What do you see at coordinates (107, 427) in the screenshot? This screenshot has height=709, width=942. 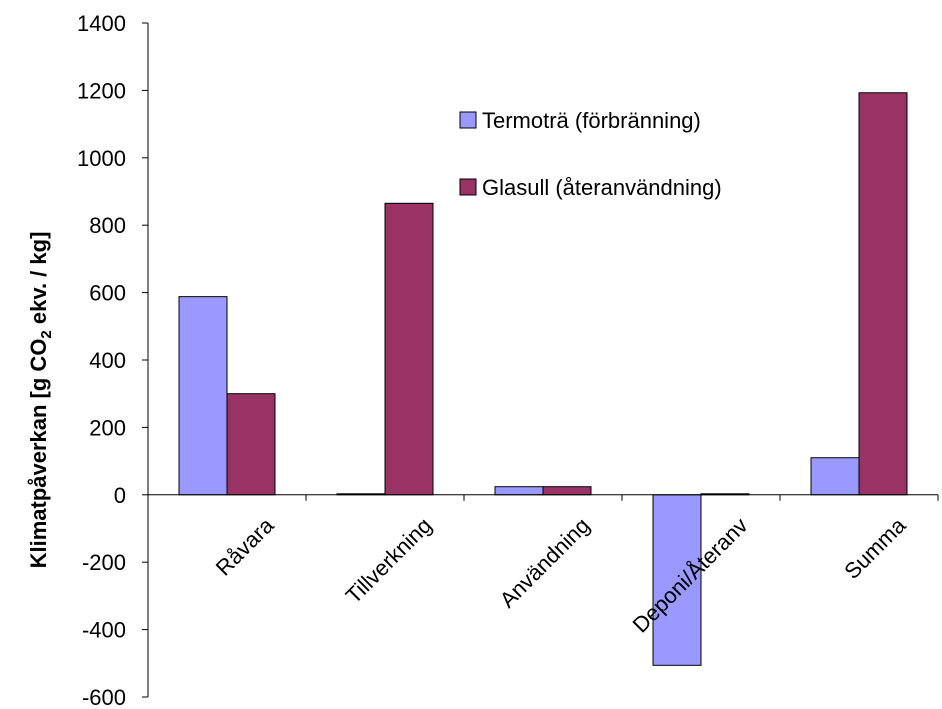 I see `y-tick-label: 200` at bounding box center [107, 427].